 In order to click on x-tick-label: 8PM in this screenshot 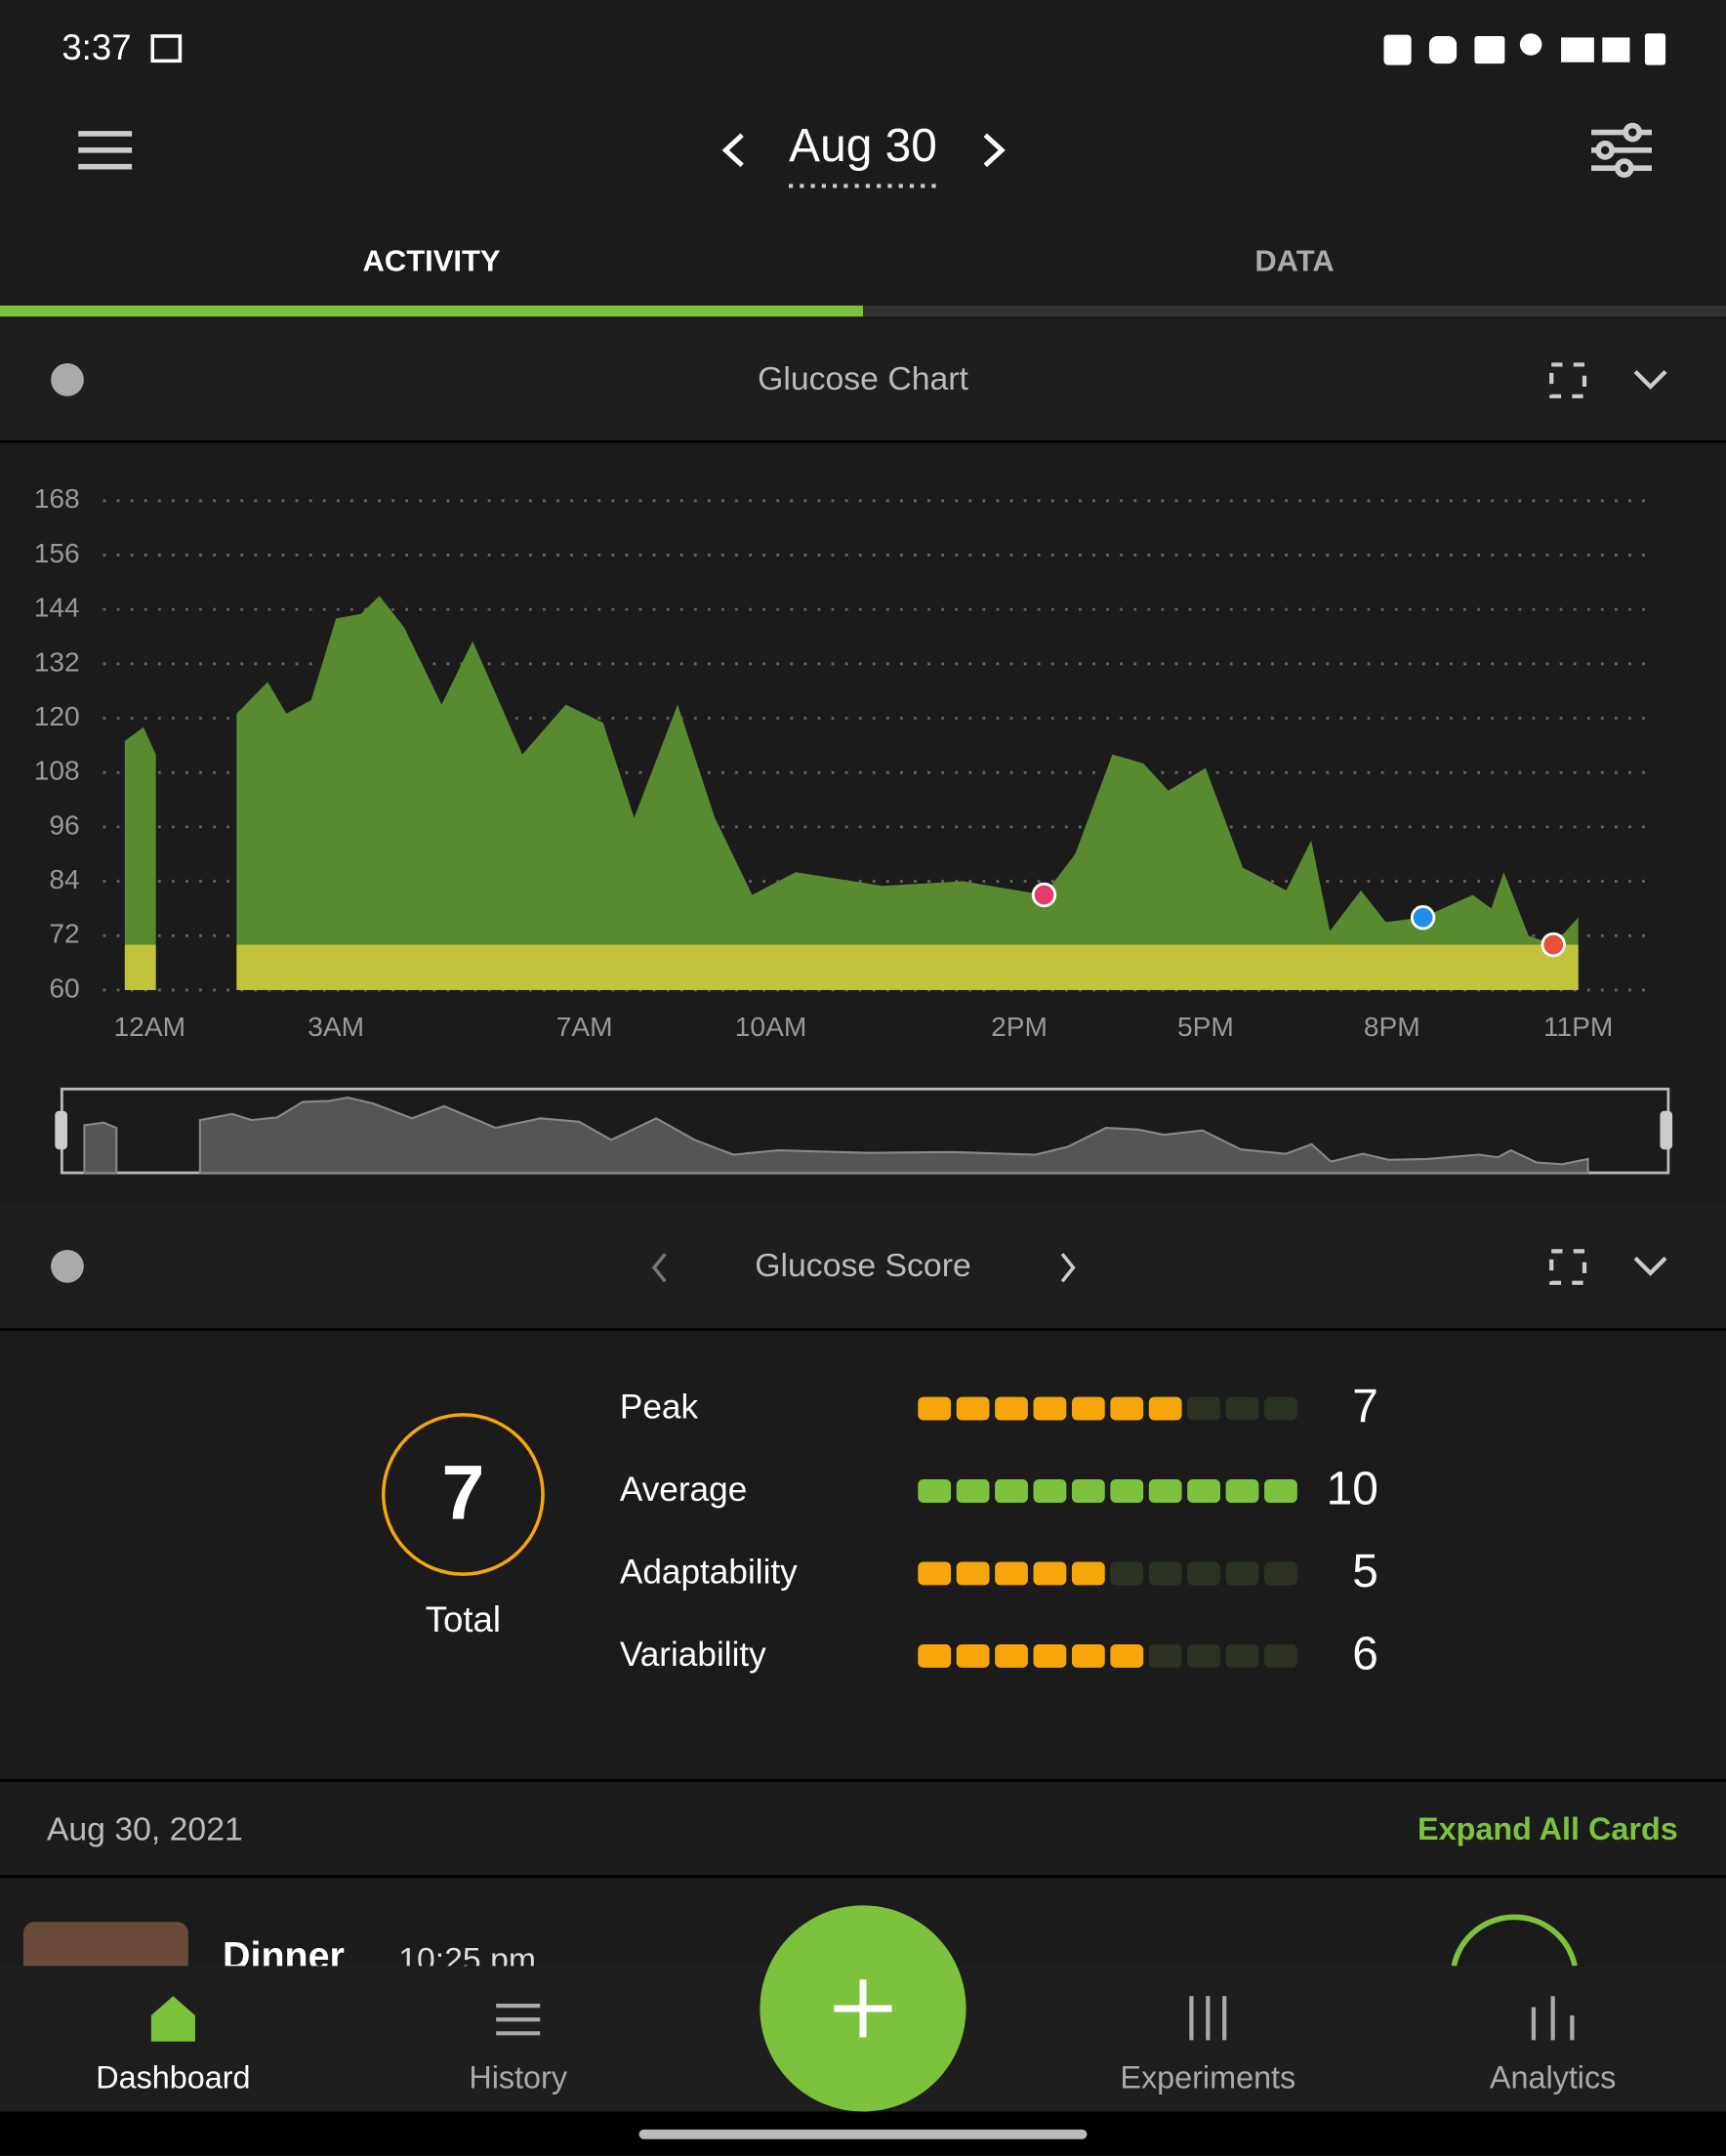, I will do `click(1392, 1027)`.